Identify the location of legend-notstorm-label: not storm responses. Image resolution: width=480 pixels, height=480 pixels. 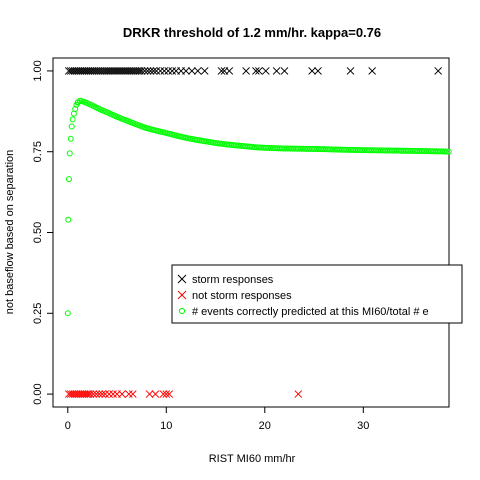
(242, 296).